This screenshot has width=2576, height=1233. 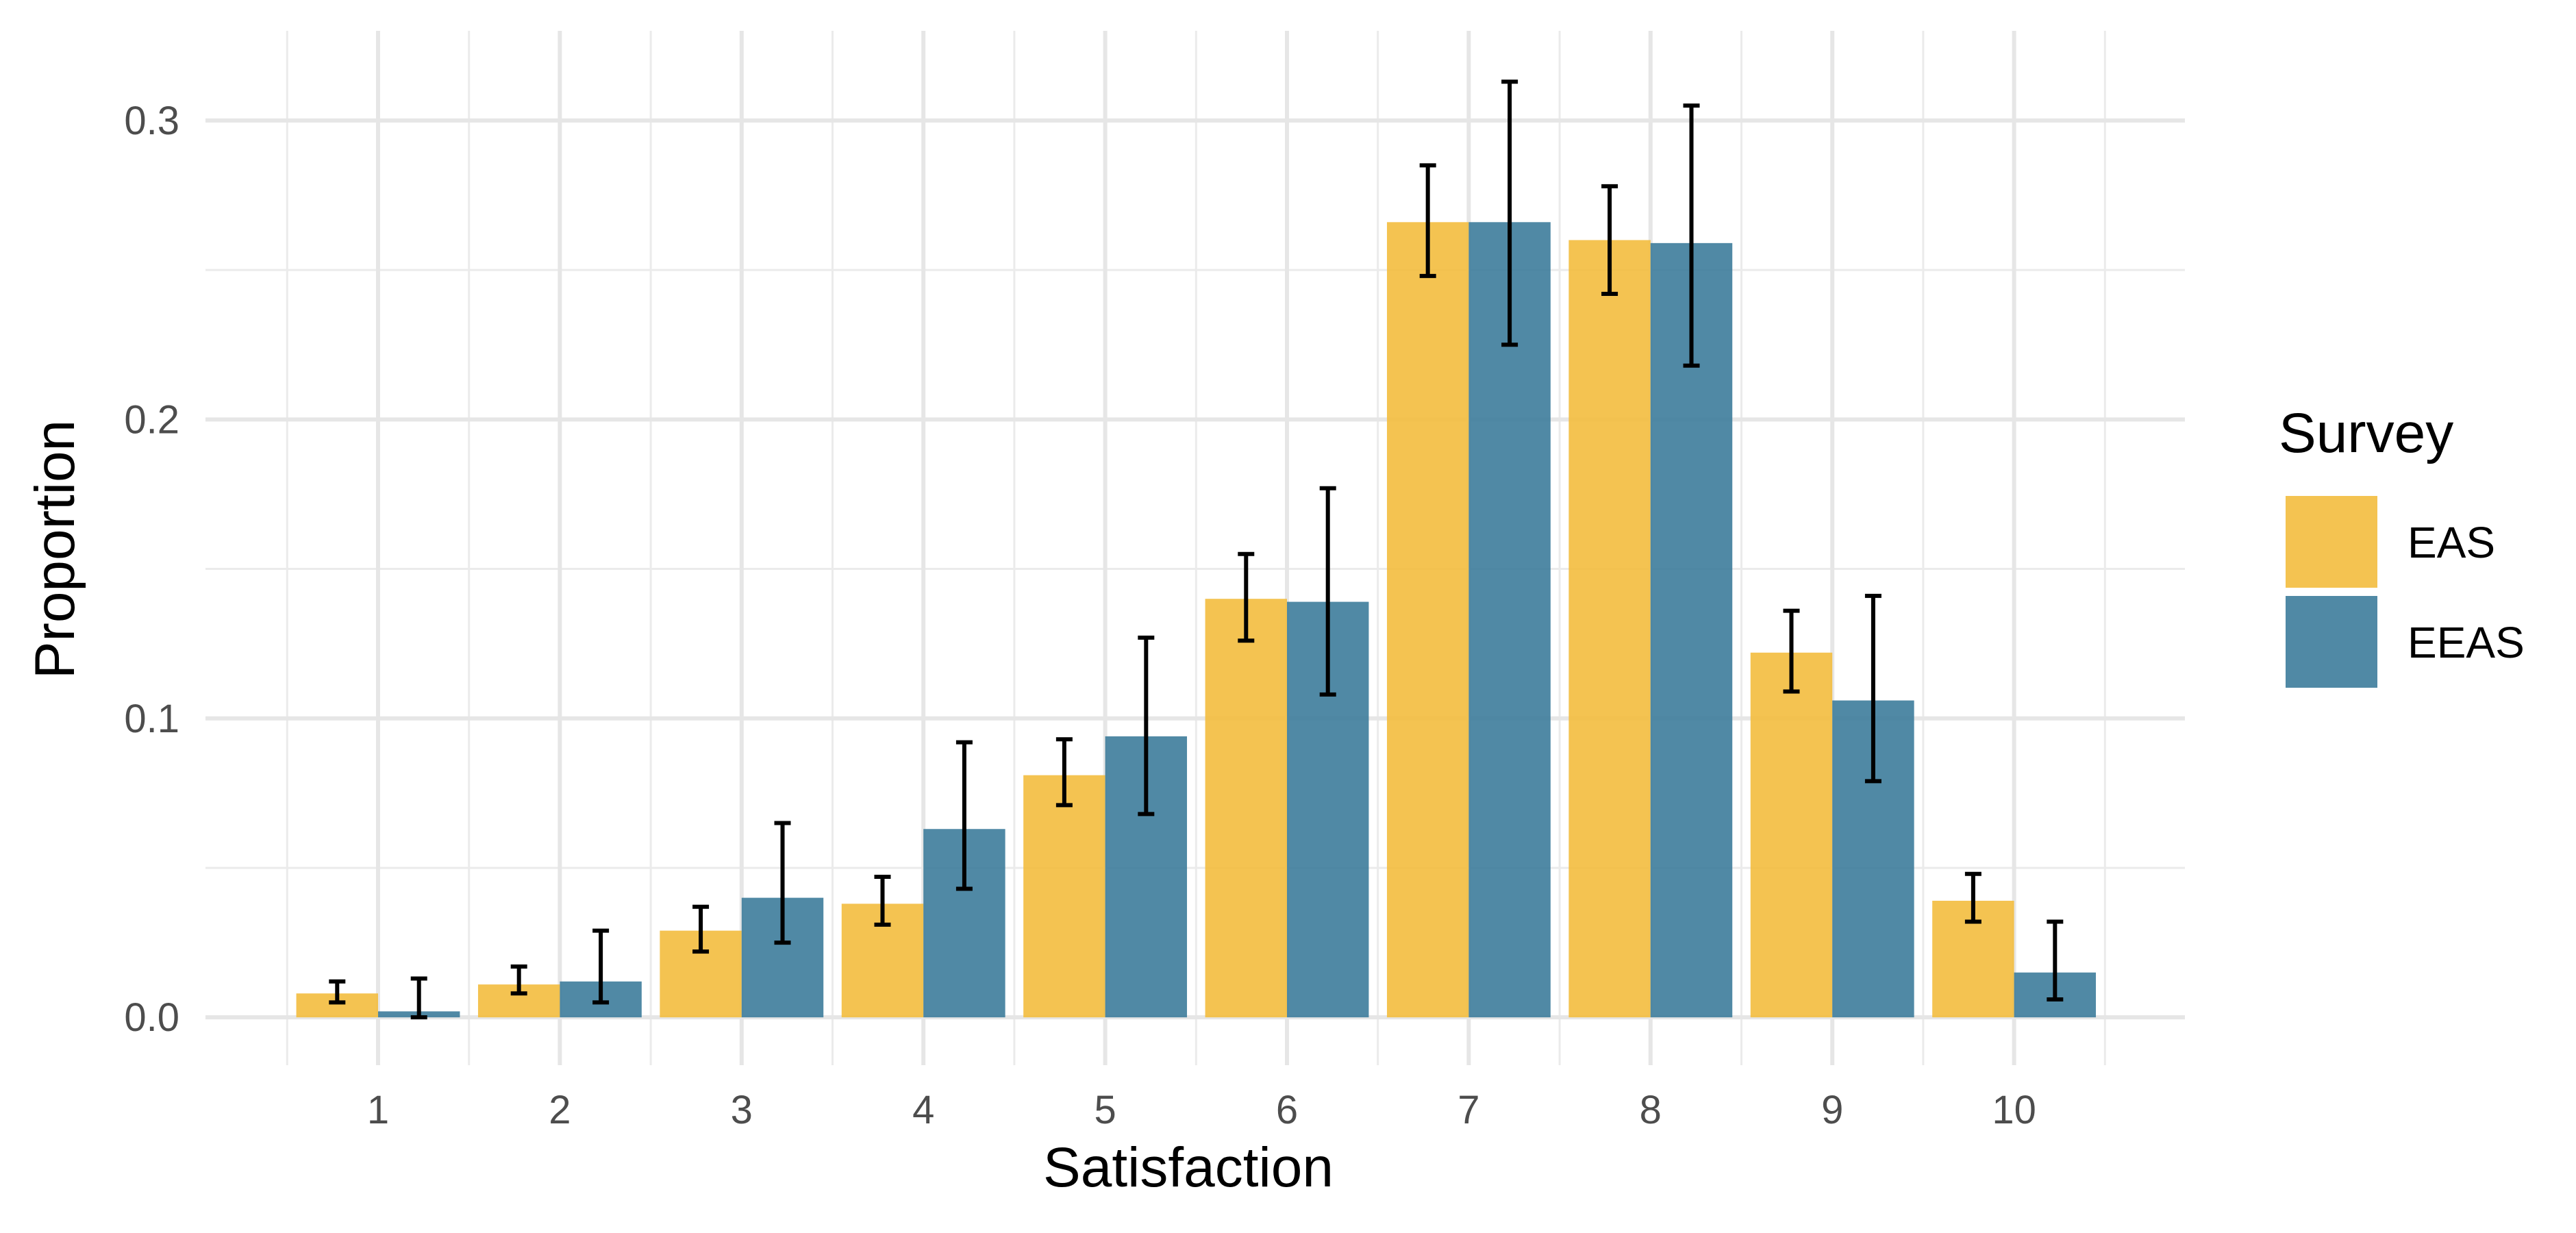 What do you see at coordinates (1188, 1168) in the screenshot?
I see `x-axis-title: Satisfaction` at bounding box center [1188, 1168].